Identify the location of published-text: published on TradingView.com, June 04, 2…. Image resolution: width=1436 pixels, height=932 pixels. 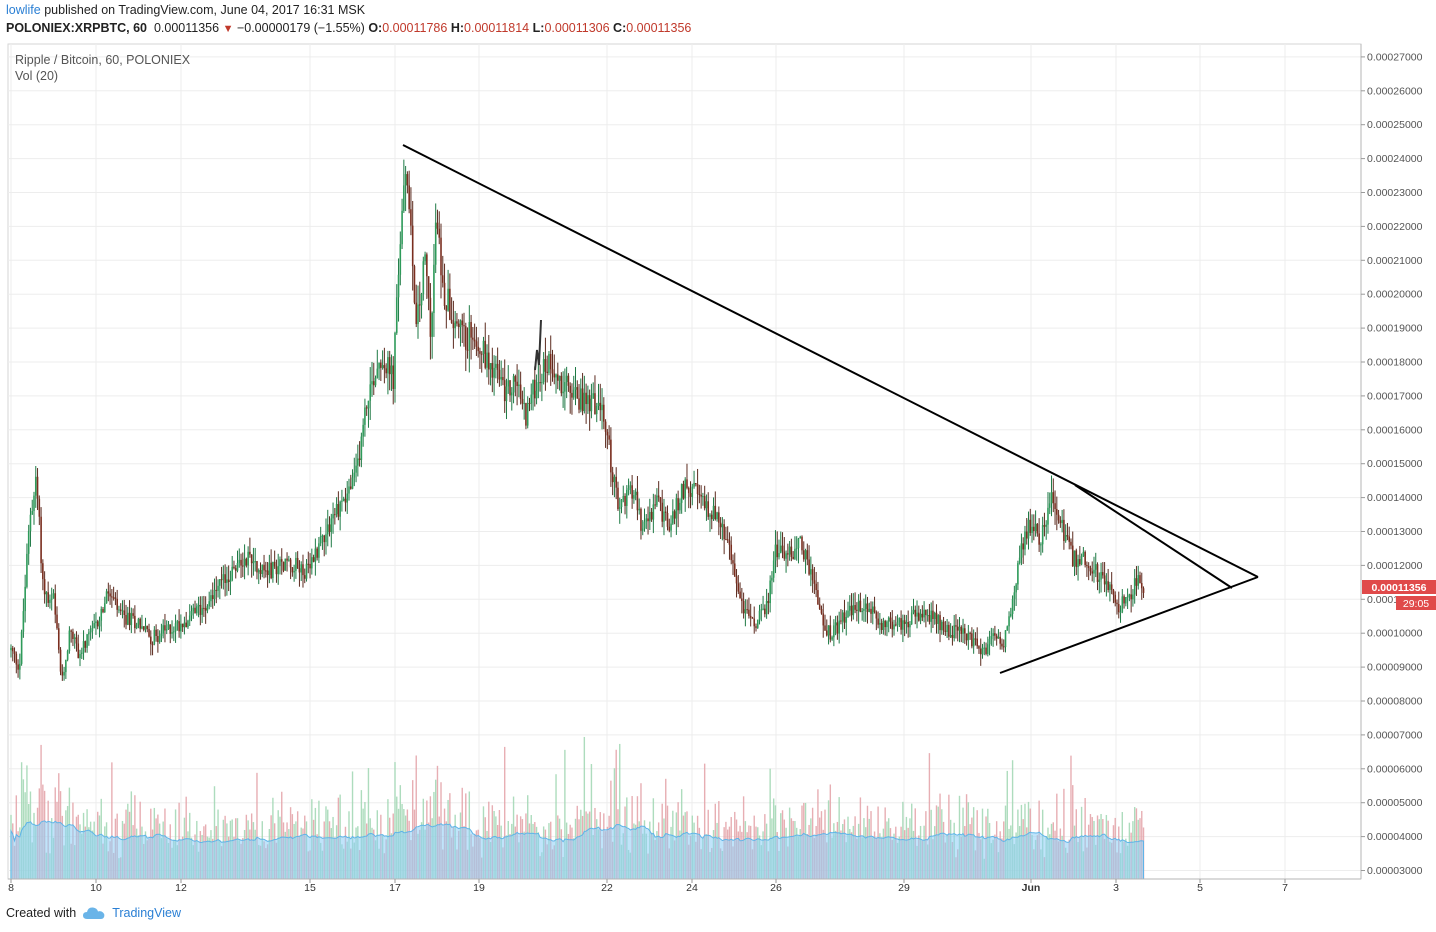
(203, 10).